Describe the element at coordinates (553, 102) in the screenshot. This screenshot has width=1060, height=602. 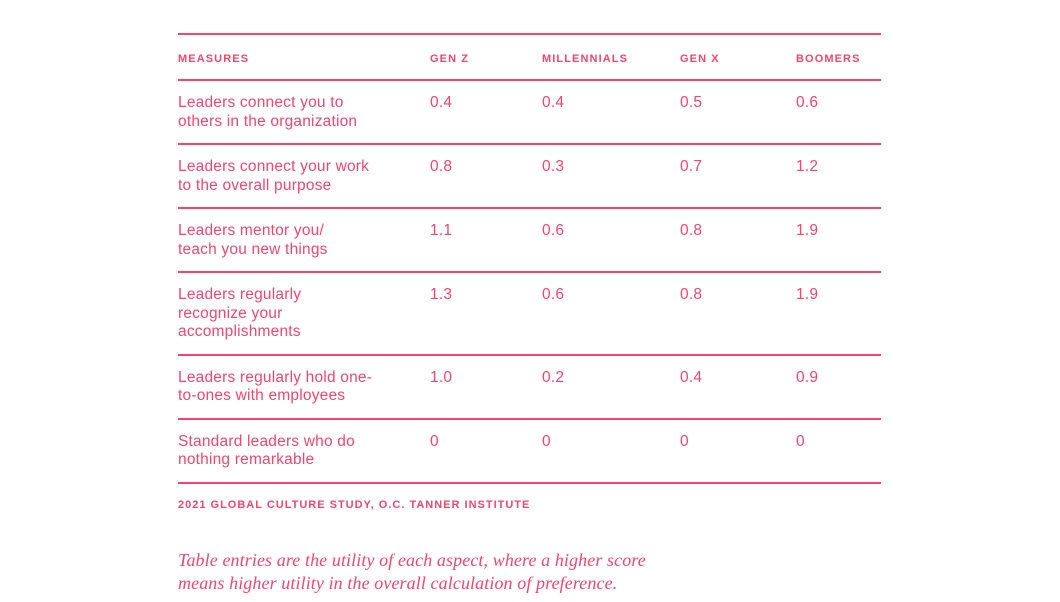
I see `value-millennials: 0.4` at that location.